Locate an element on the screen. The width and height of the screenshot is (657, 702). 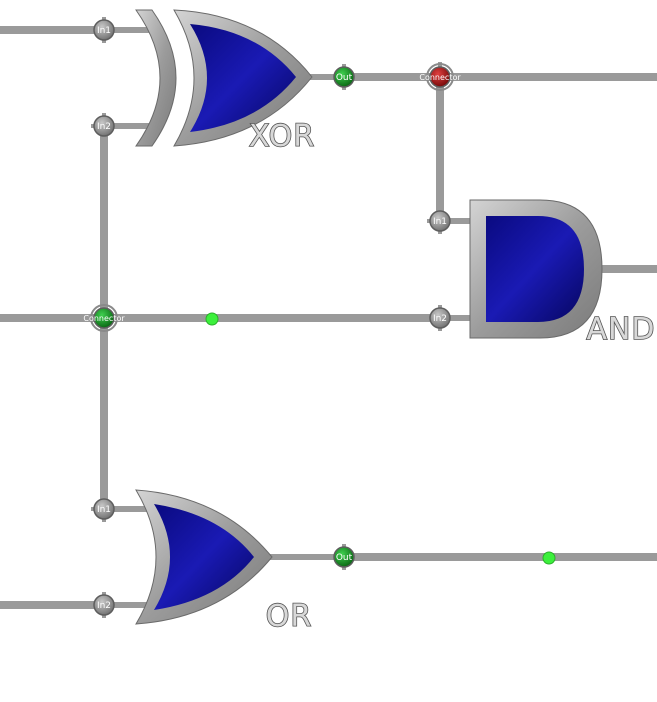
or-out-label: Out is located at coordinates (344, 558).